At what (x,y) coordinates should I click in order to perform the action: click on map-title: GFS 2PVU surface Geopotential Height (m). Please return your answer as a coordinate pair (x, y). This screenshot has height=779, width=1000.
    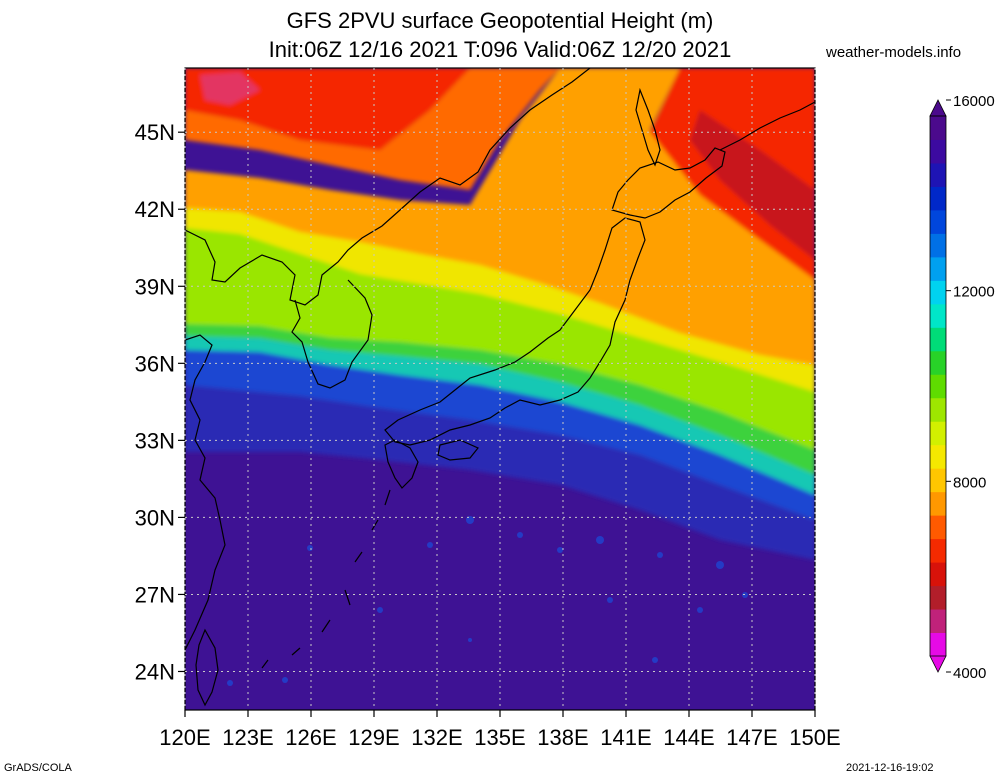
    Looking at the image, I should click on (500, 20).